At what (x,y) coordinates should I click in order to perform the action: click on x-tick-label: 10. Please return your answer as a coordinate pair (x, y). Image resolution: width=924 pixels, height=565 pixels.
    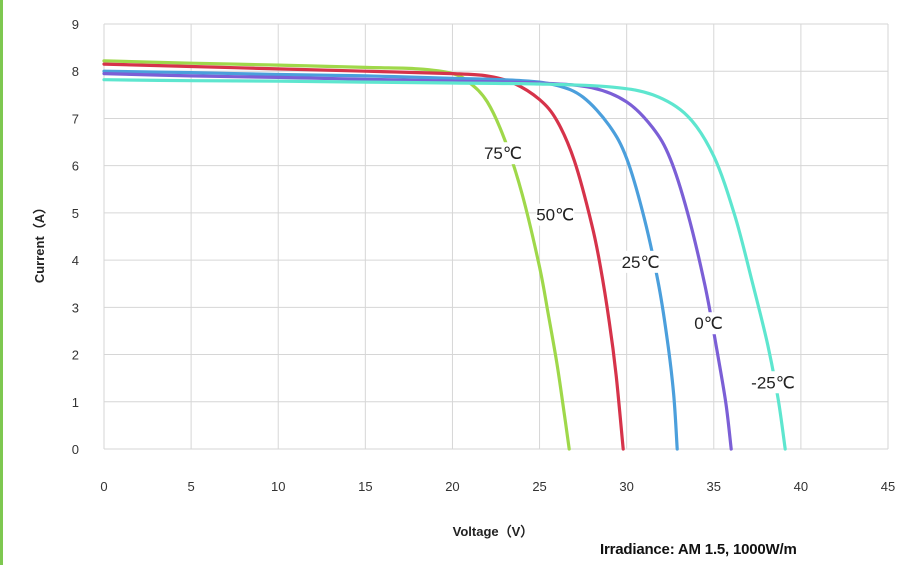
    Looking at the image, I should click on (278, 486).